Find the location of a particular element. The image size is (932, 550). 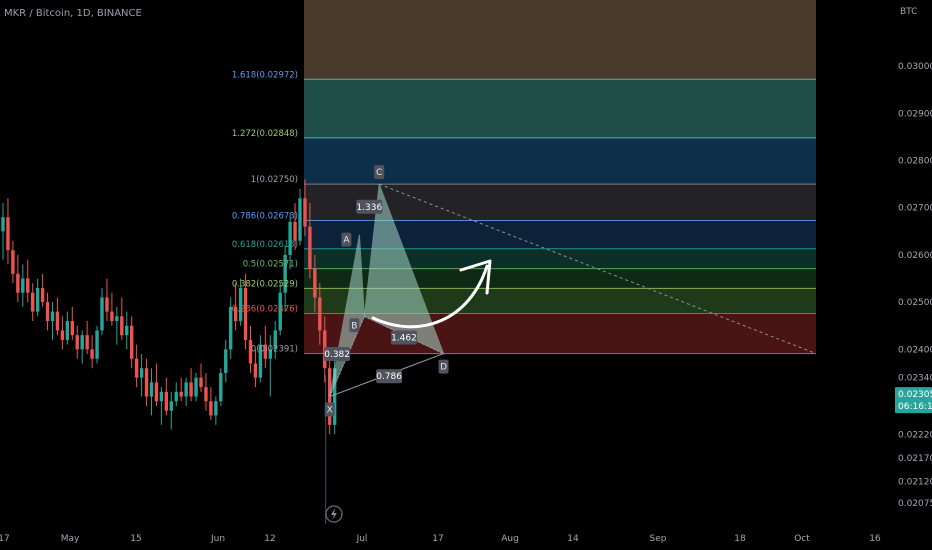

pattern-point-x: X is located at coordinates (330, 411).